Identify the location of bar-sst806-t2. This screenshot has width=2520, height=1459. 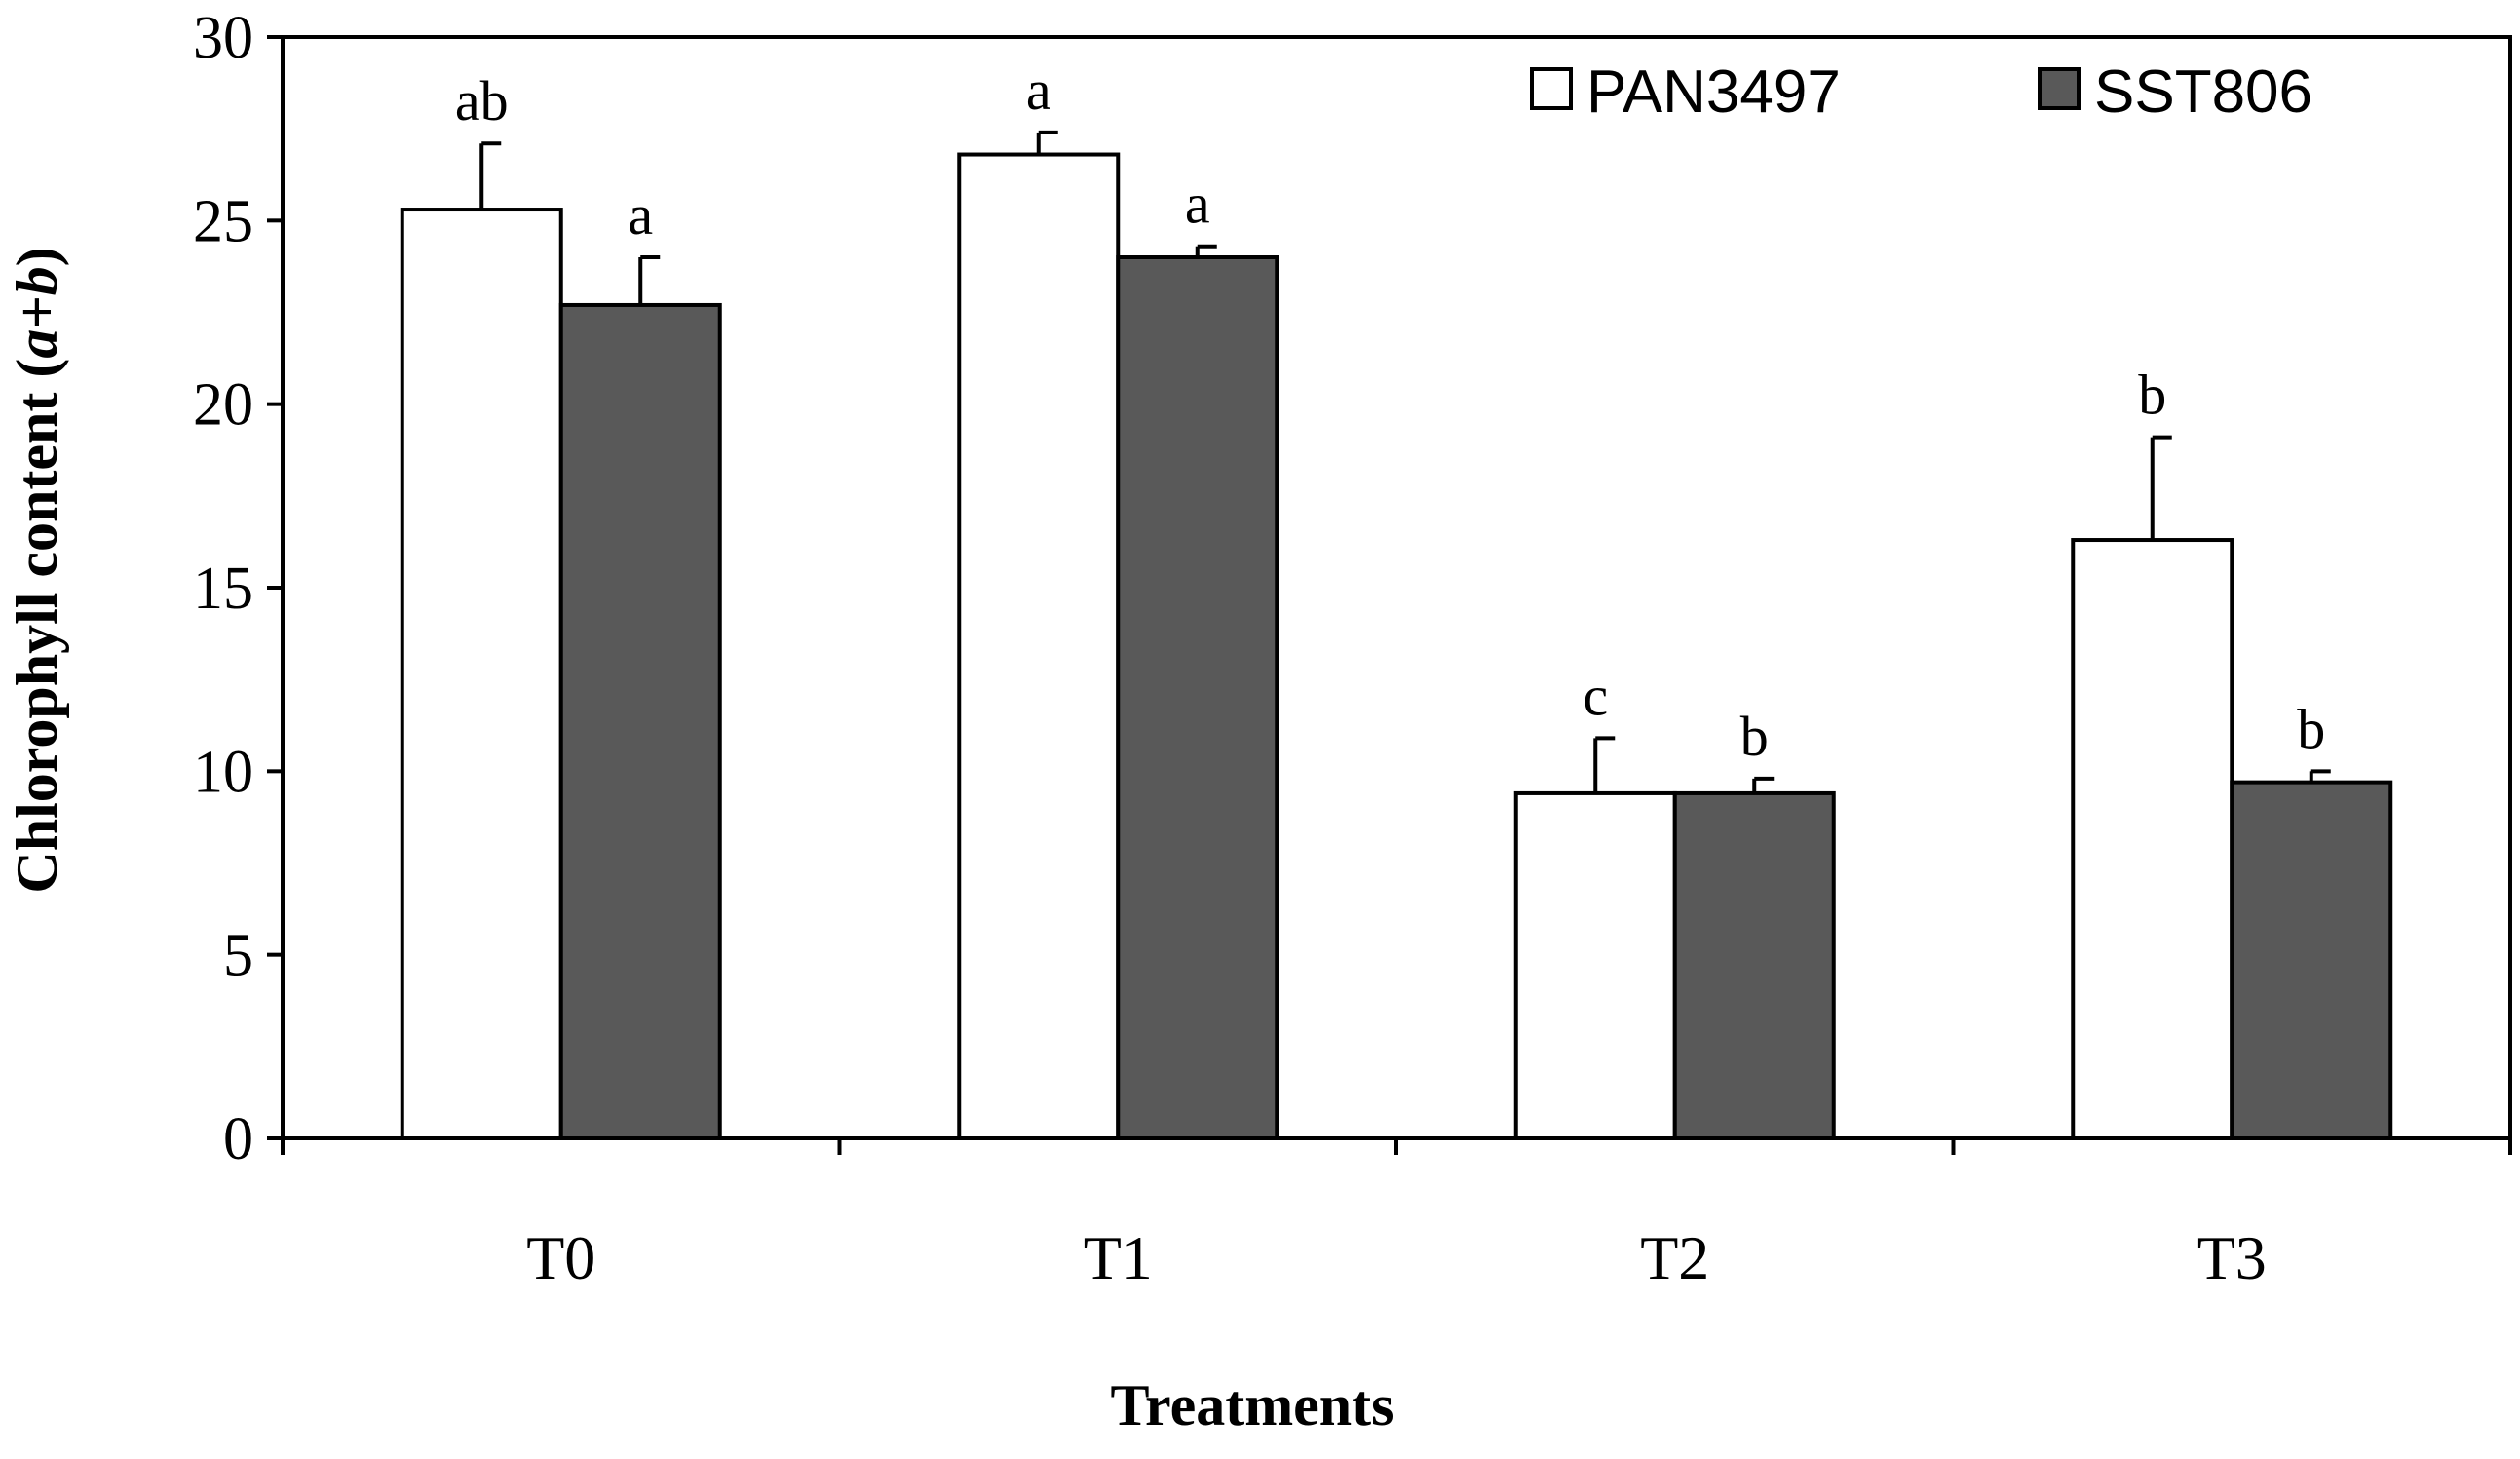
(1754, 965).